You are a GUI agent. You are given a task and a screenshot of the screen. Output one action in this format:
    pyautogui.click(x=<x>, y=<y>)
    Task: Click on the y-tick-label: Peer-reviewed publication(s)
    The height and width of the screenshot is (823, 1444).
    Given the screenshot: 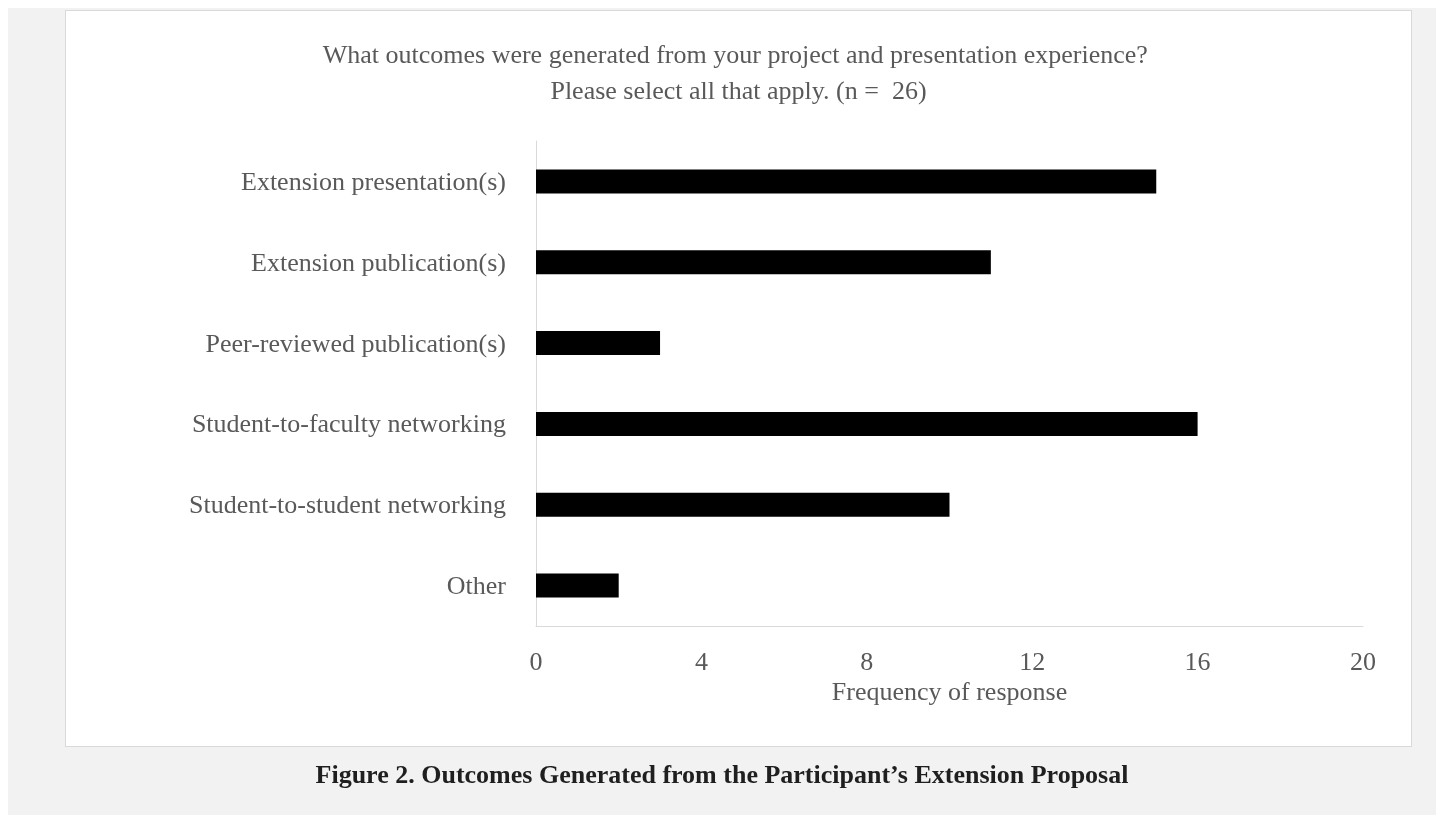 What is the action you would take?
    pyautogui.click(x=355, y=343)
    